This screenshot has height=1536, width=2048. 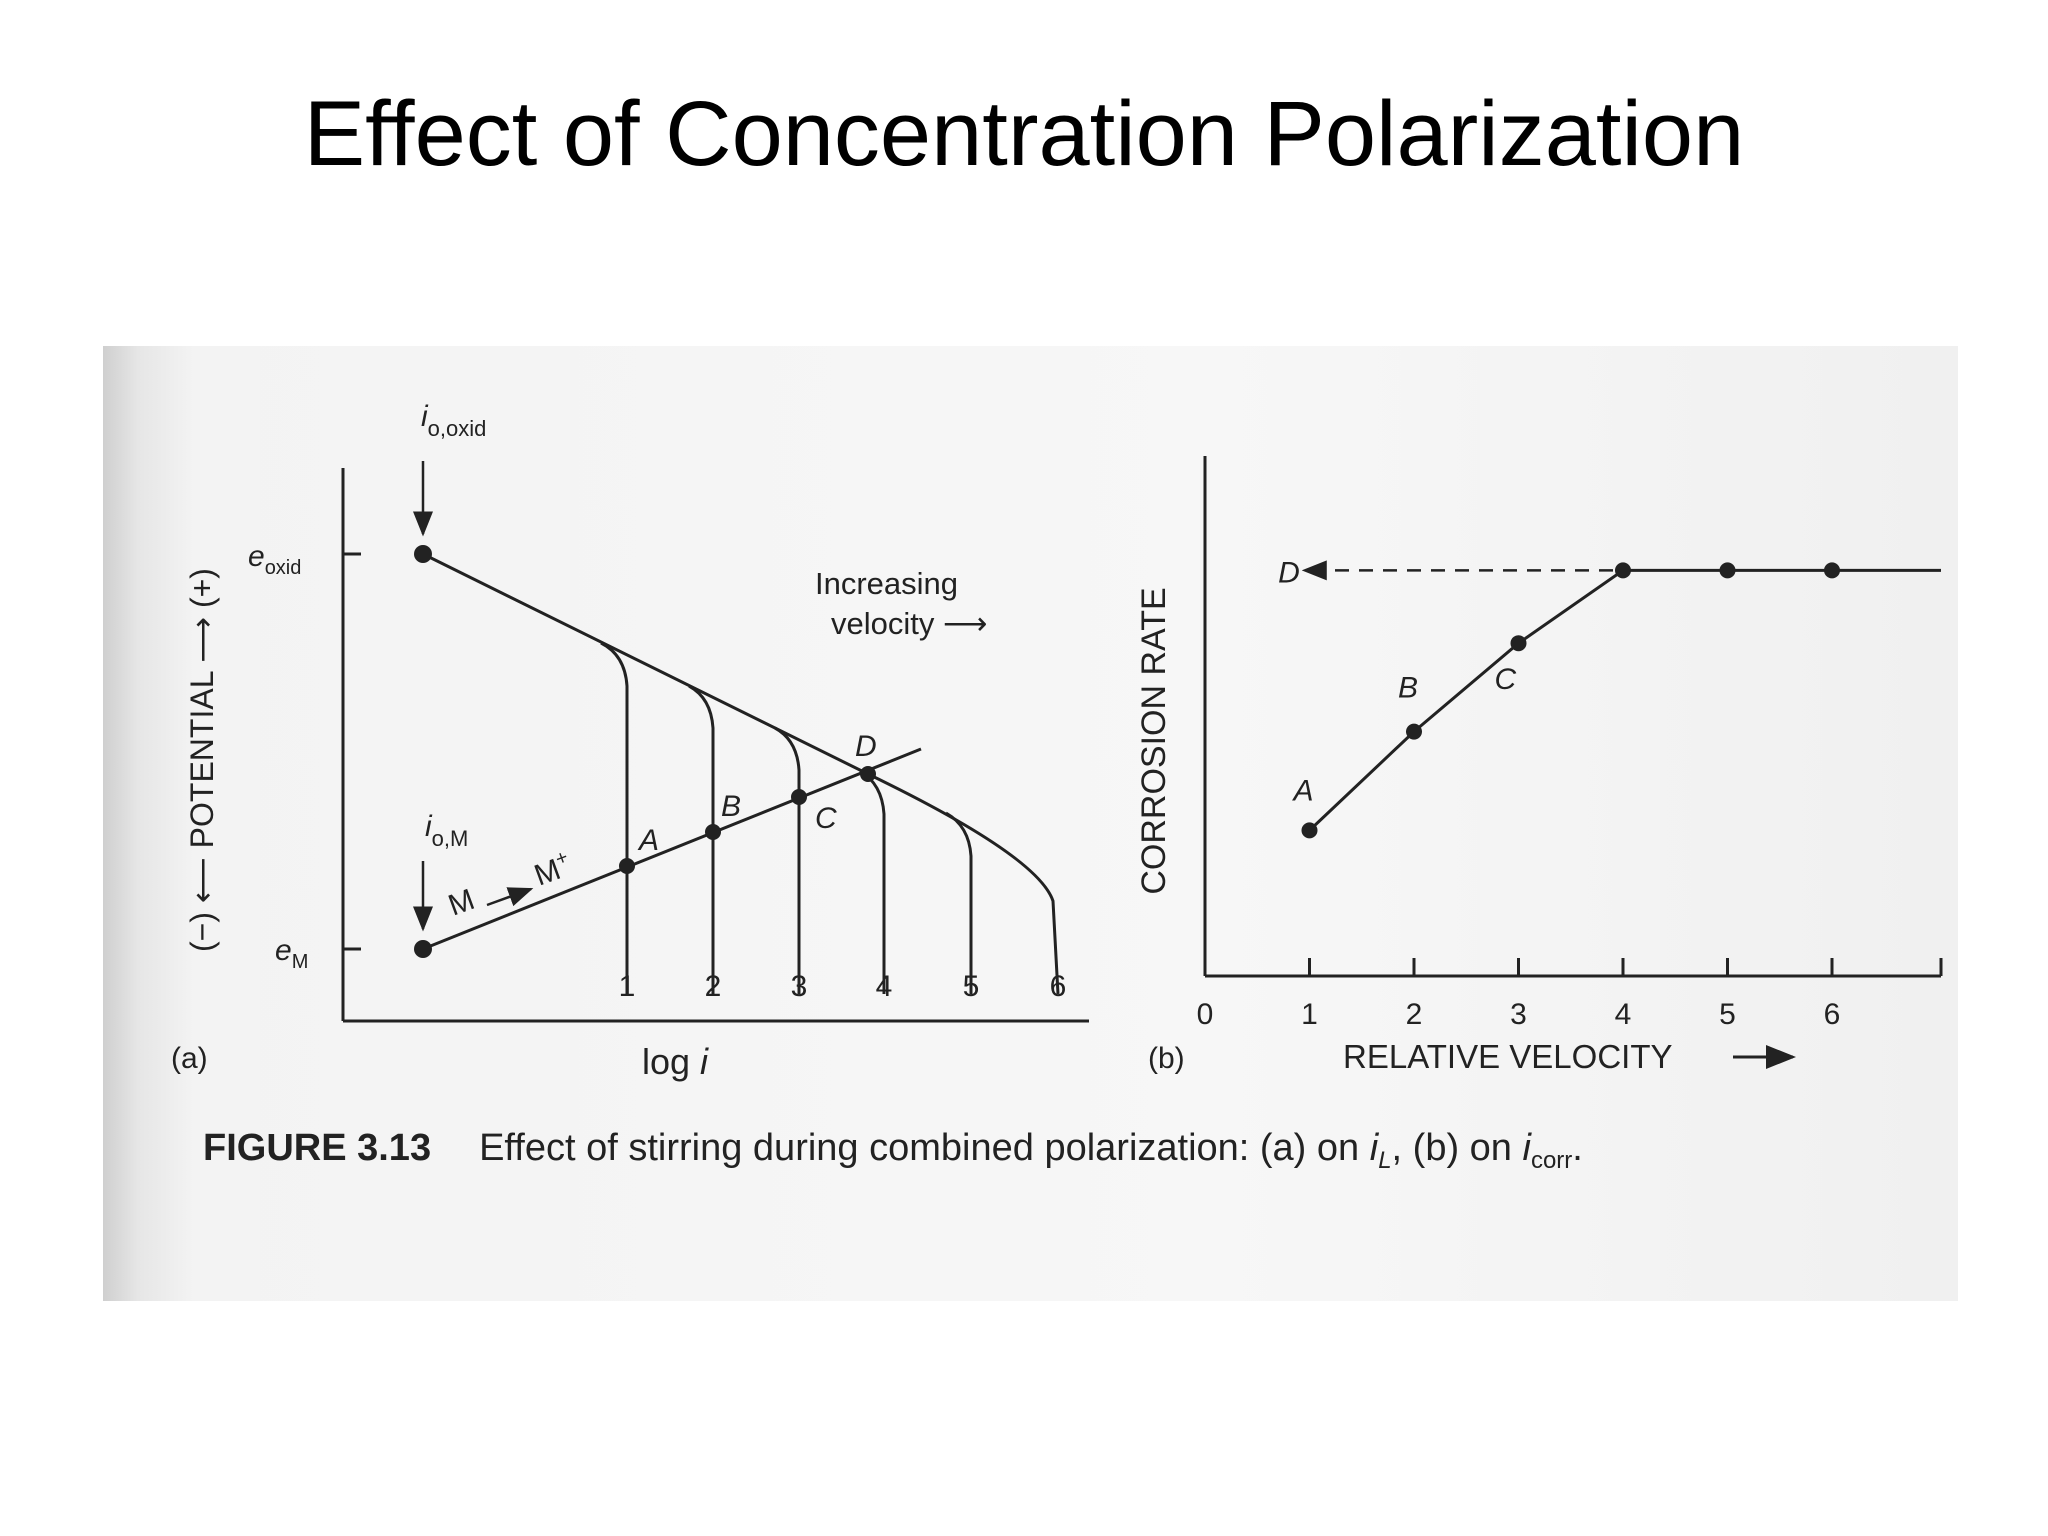 I want to click on point-b, so click(x=713, y=832).